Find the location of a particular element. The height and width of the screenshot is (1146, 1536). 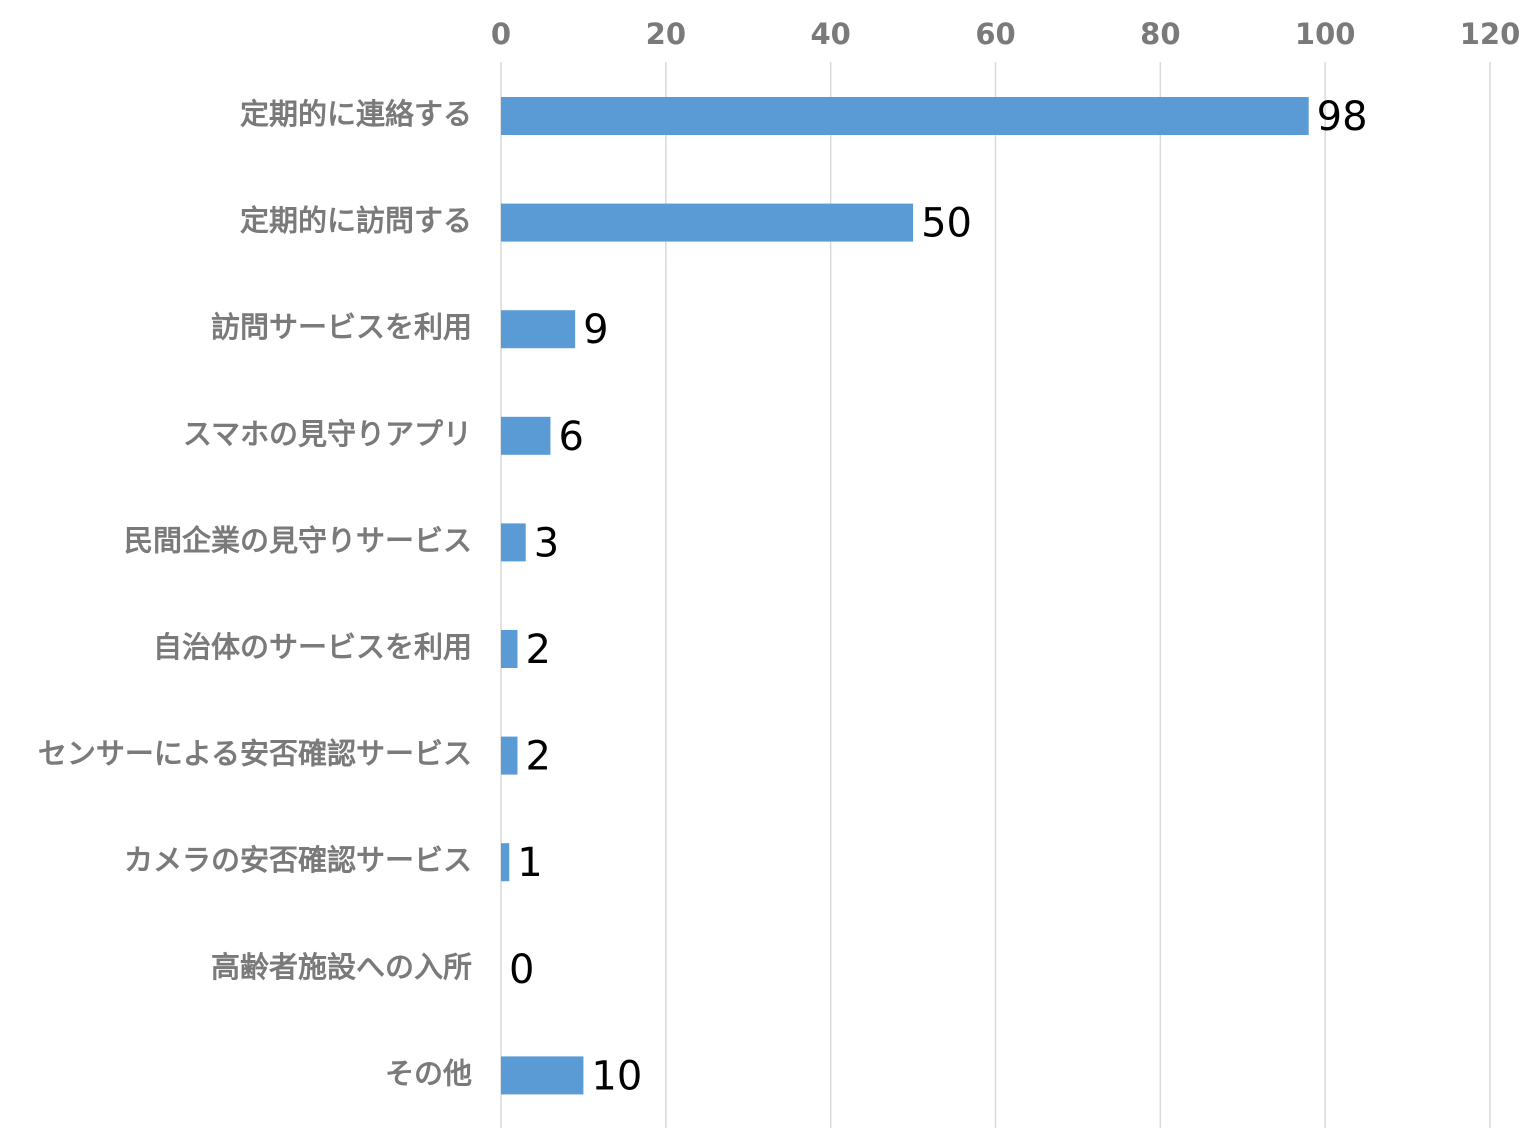

category-label: 訪問サービスを利用 is located at coordinates (341, 327).